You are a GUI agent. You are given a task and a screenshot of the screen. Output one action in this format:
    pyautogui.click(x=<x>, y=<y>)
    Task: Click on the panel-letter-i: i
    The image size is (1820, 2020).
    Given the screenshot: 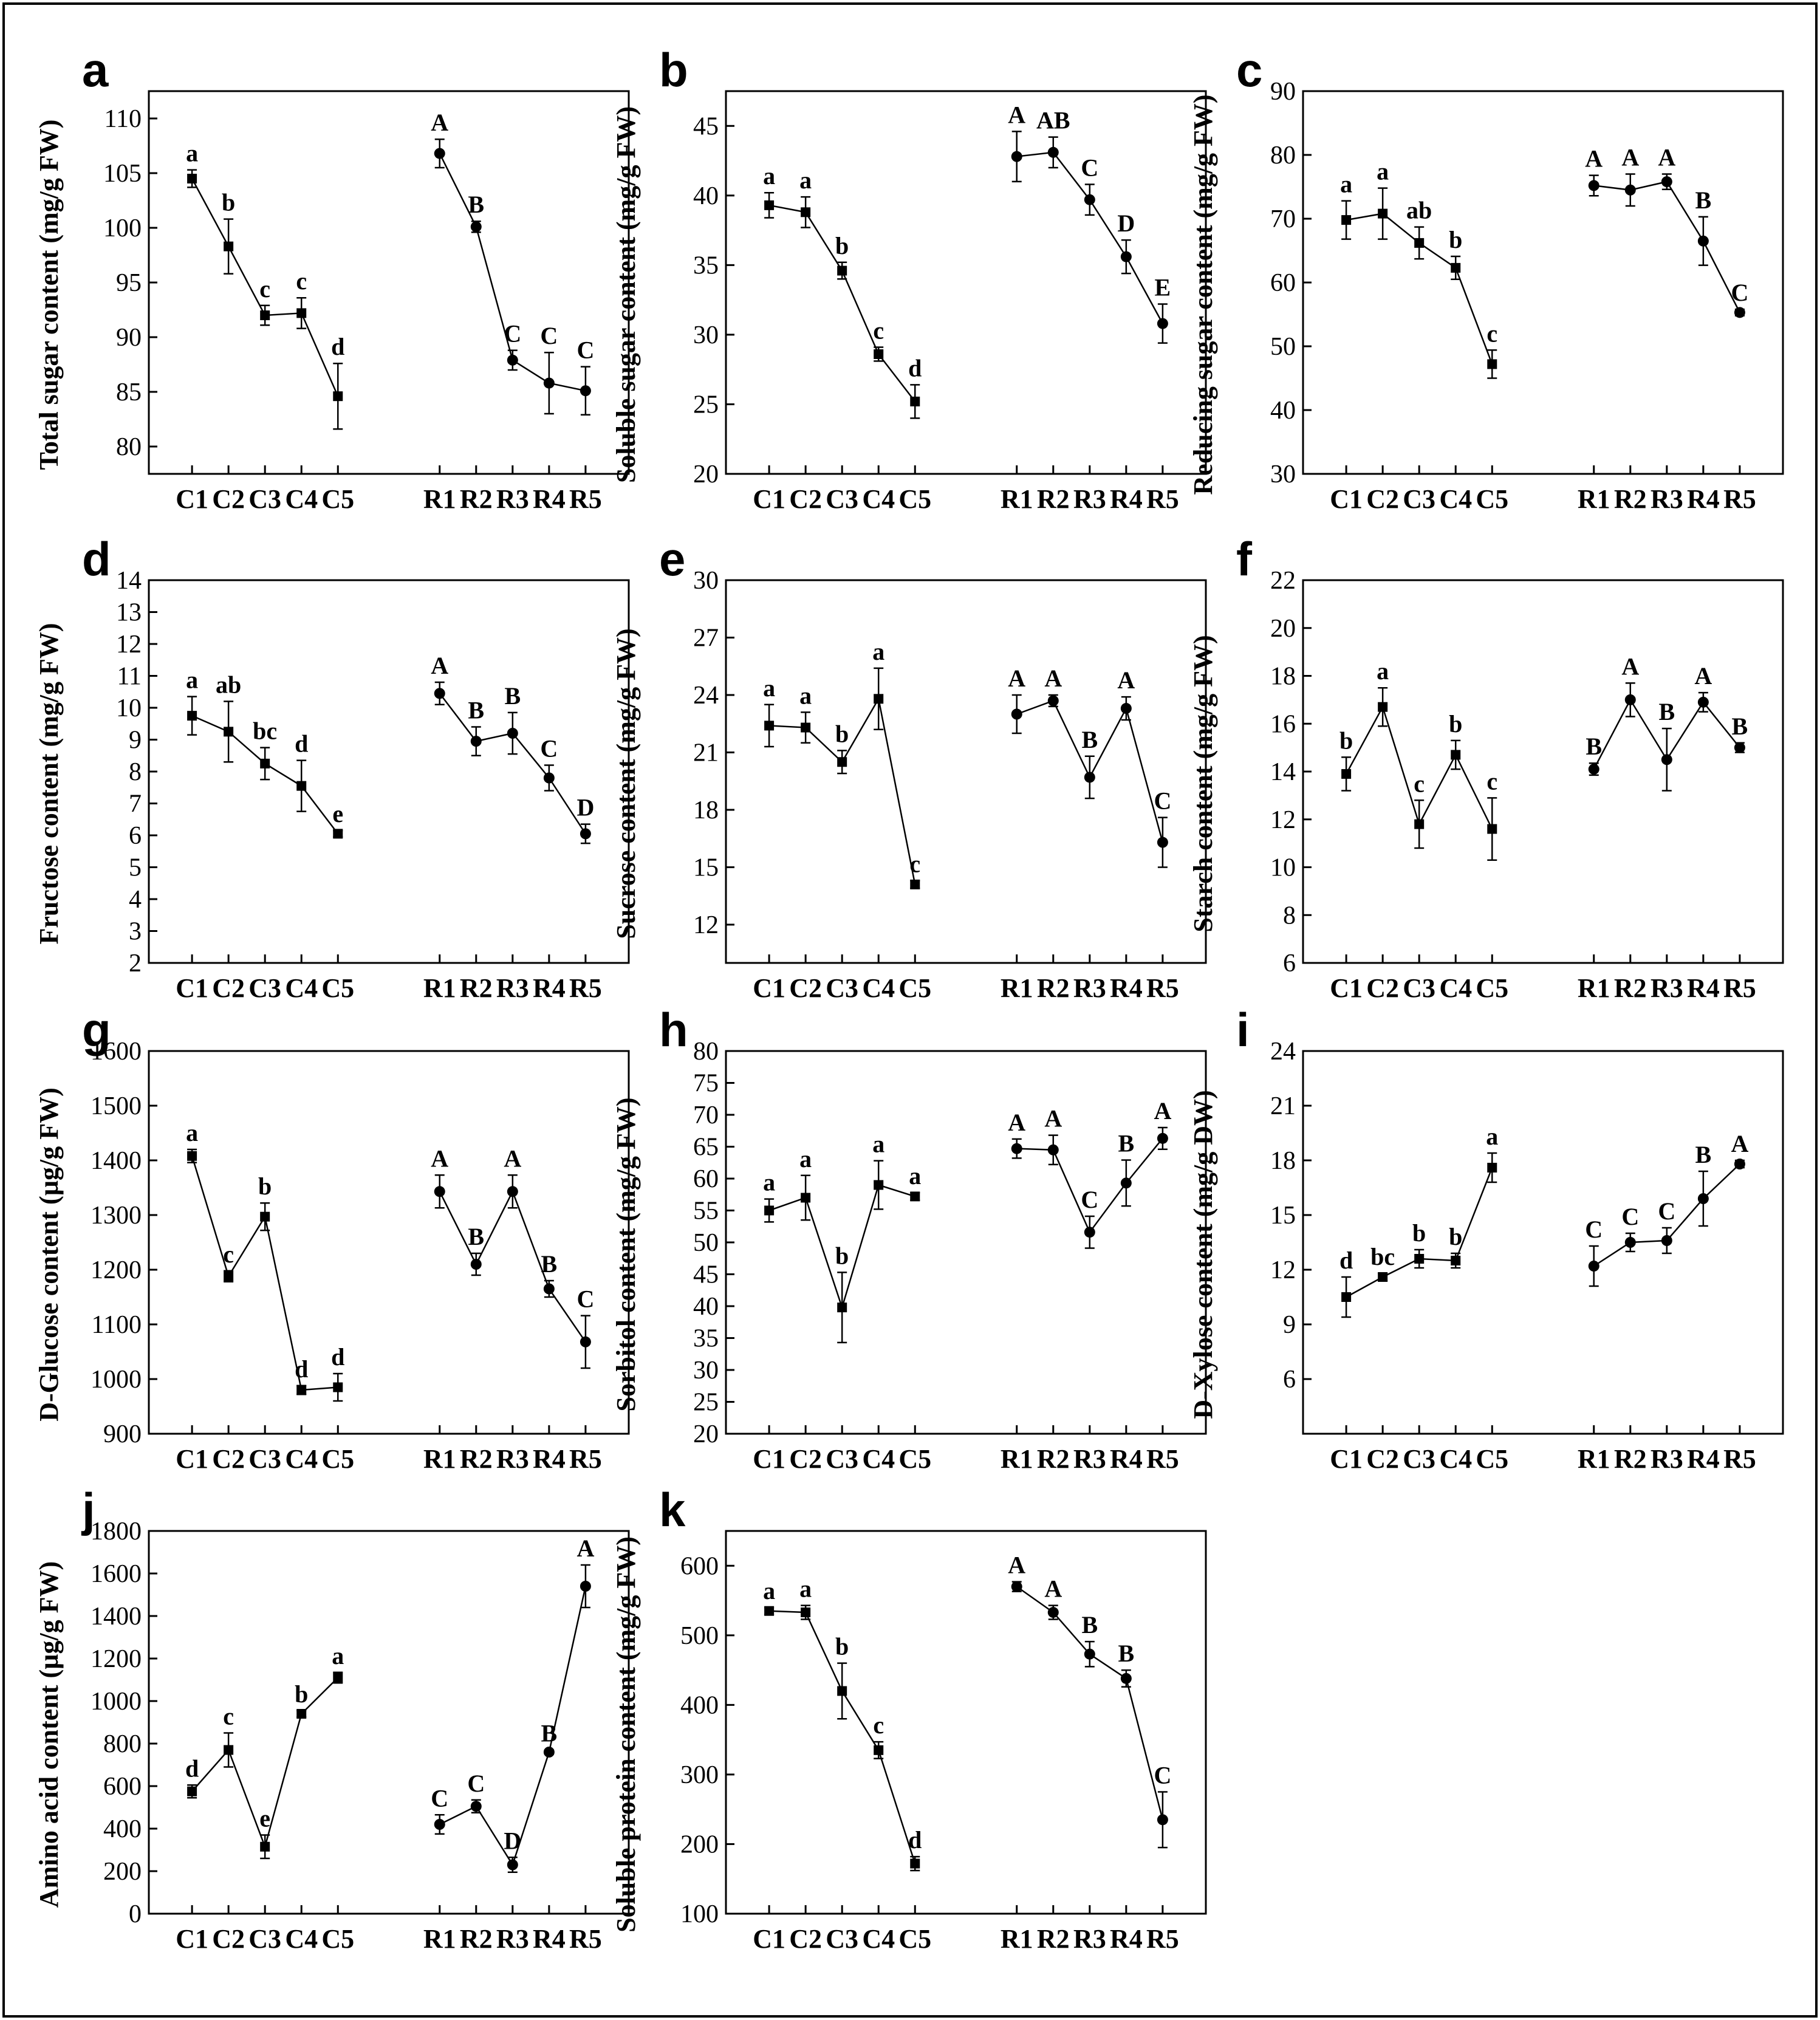 What is the action you would take?
    pyautogui.click(x=1243, y=1029)
    